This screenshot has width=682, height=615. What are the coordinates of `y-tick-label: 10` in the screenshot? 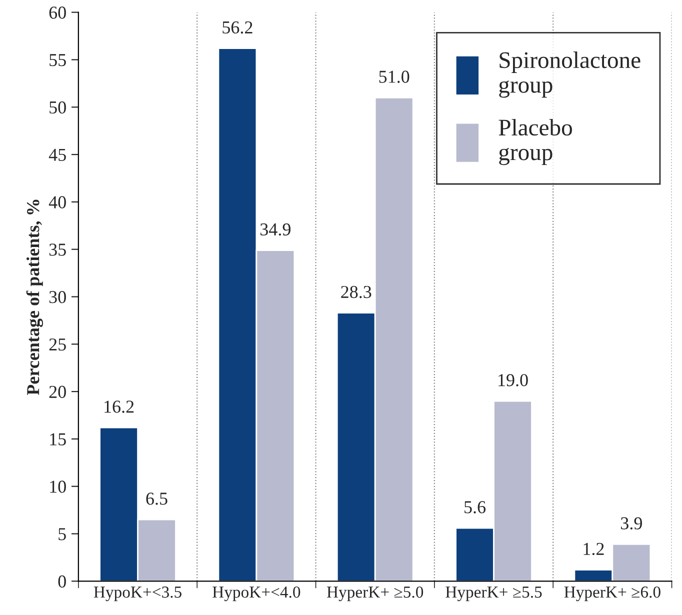 It's located at (58, 486).